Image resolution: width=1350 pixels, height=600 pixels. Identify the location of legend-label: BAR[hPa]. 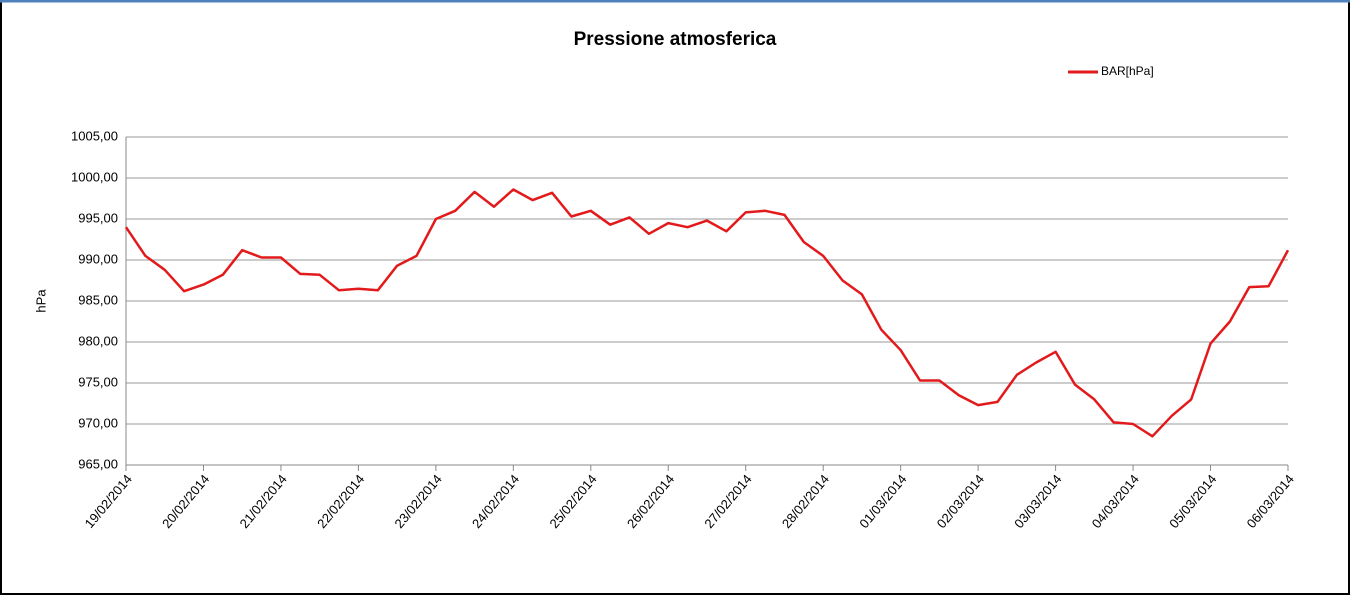
(1127, 71).